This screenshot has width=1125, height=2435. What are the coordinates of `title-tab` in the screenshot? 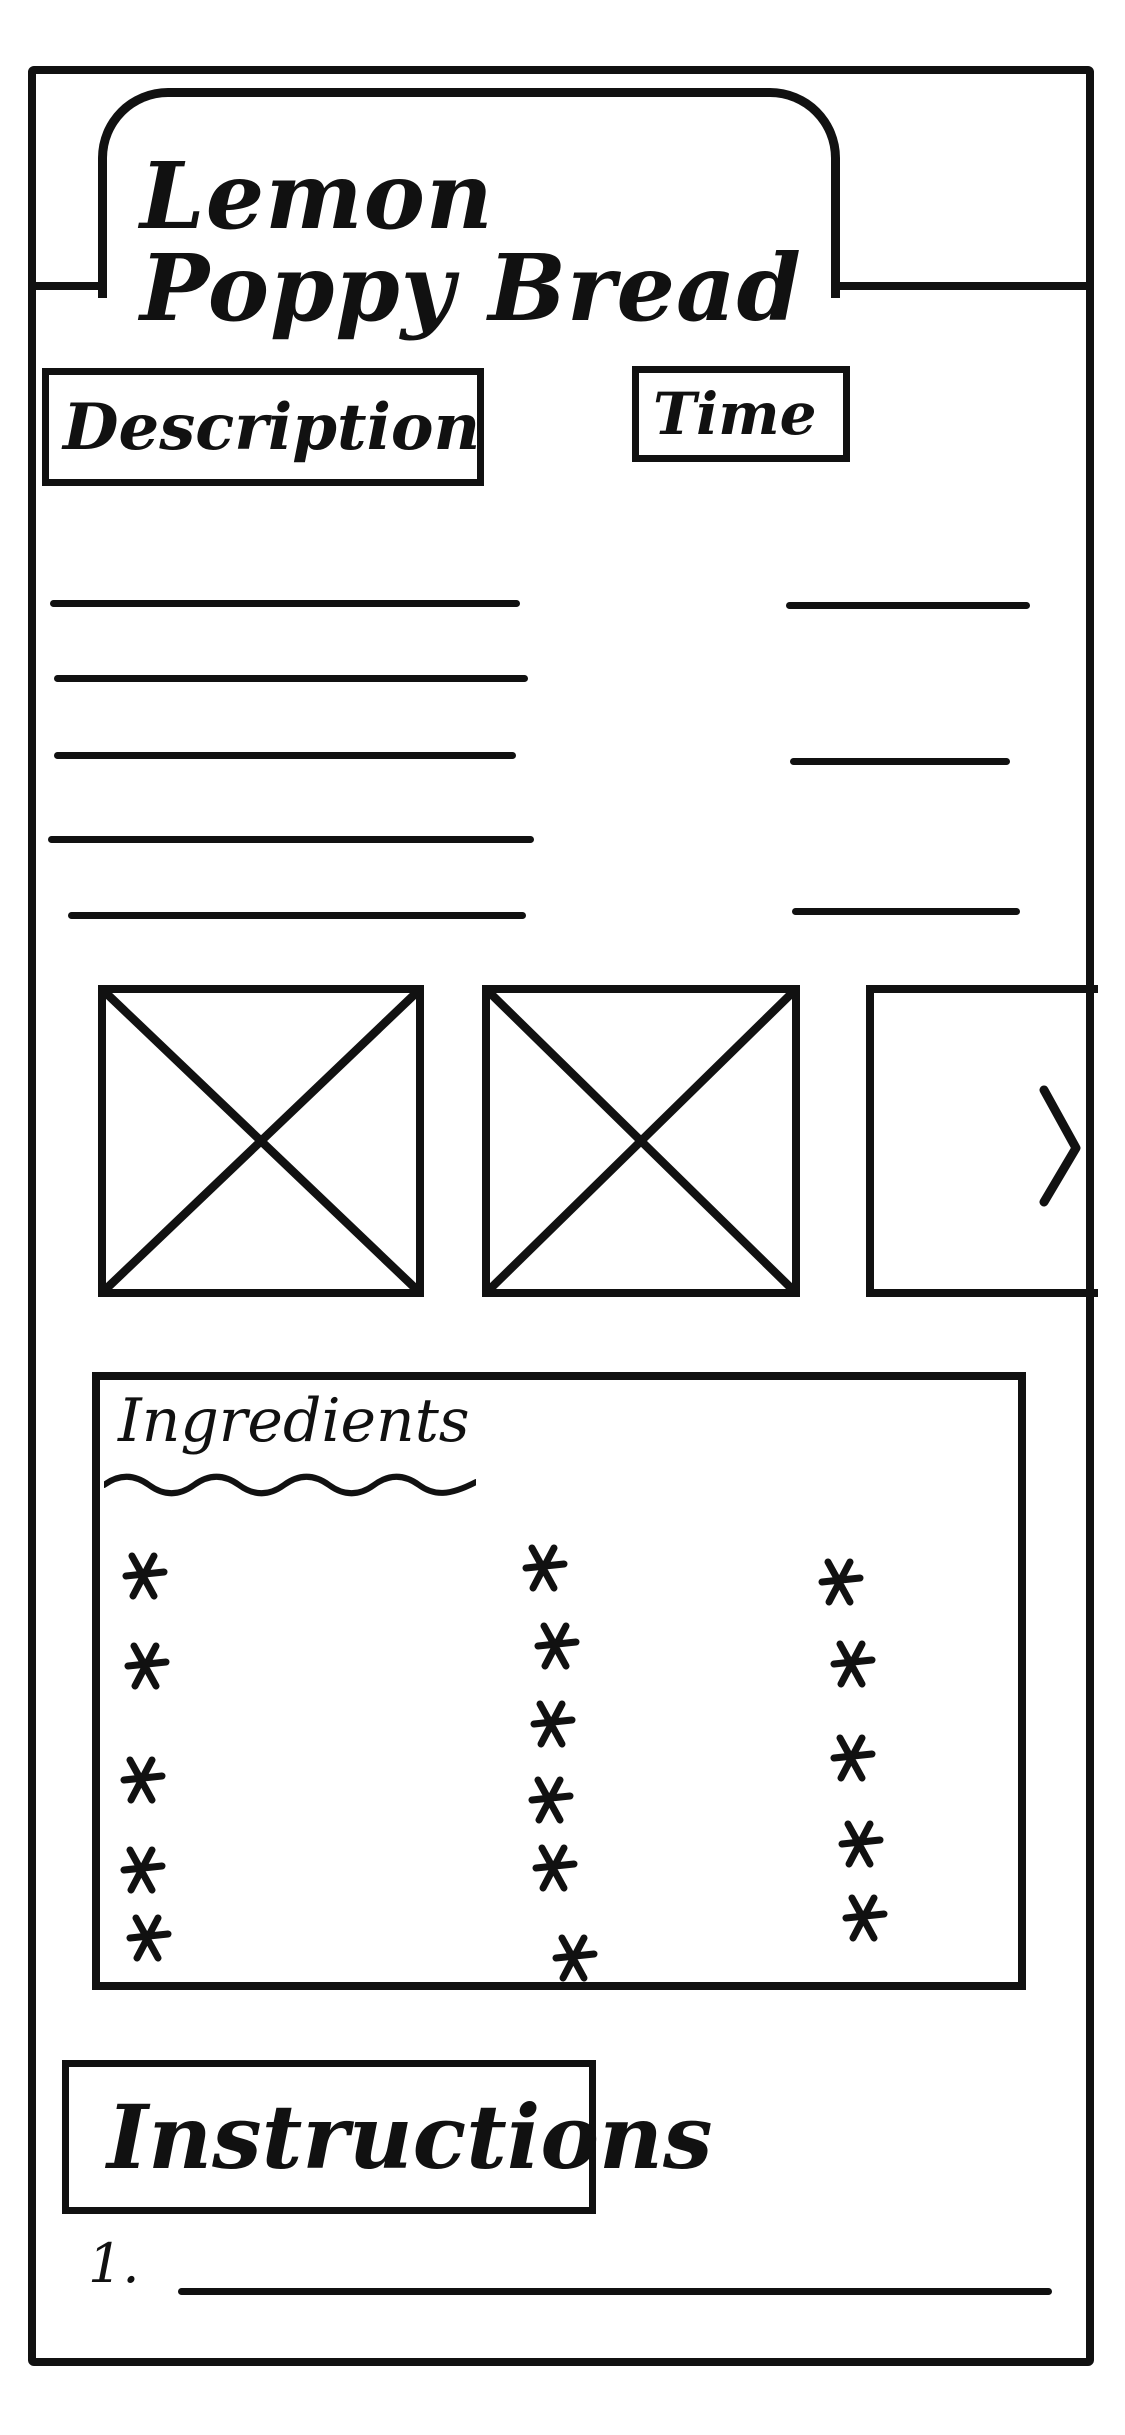 It's located at (469, 193).